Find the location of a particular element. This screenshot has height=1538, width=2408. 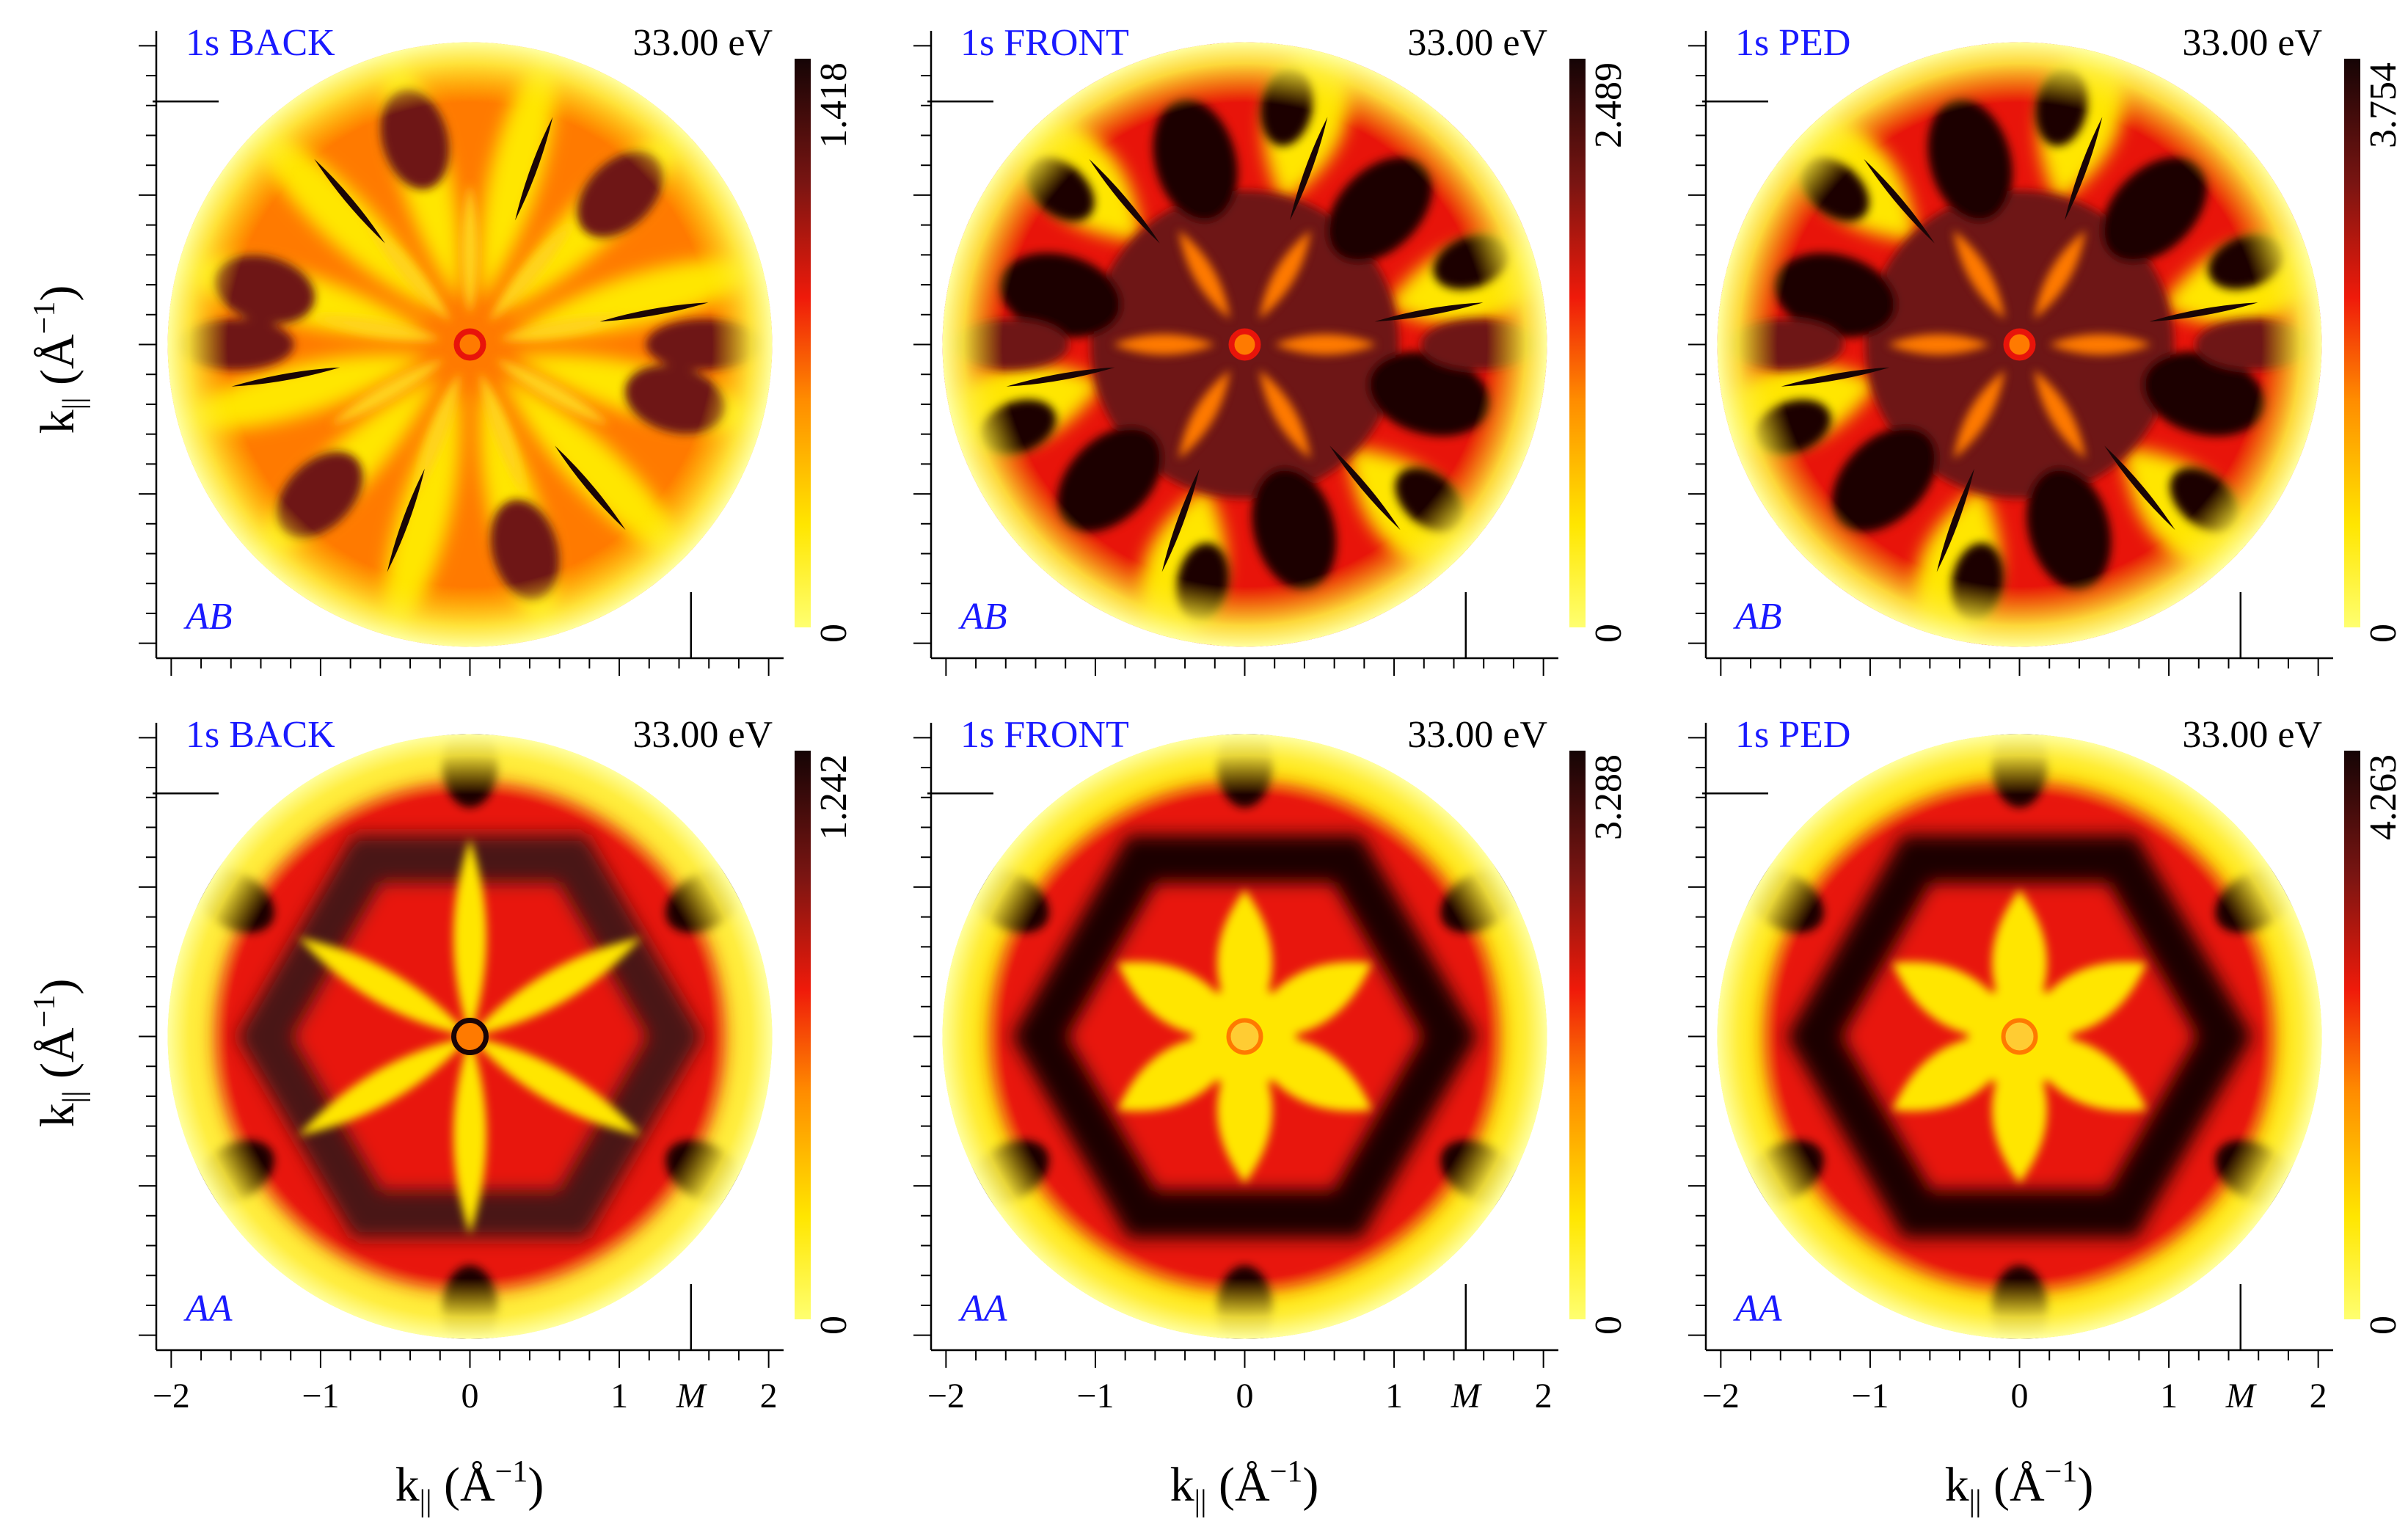

x-axis-title-col1: k|| (Å−1) is located at coordinates (1244, 1486).